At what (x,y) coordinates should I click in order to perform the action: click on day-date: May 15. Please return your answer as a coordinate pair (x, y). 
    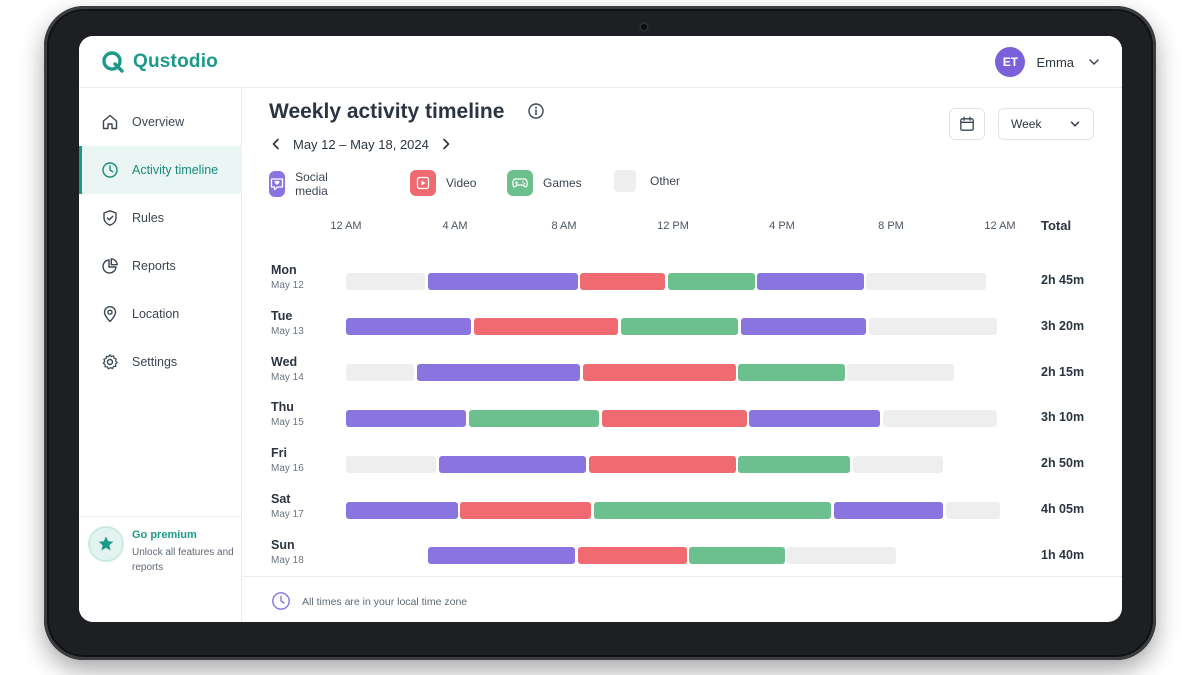
    Looking at the image, I should click on (287, 423).